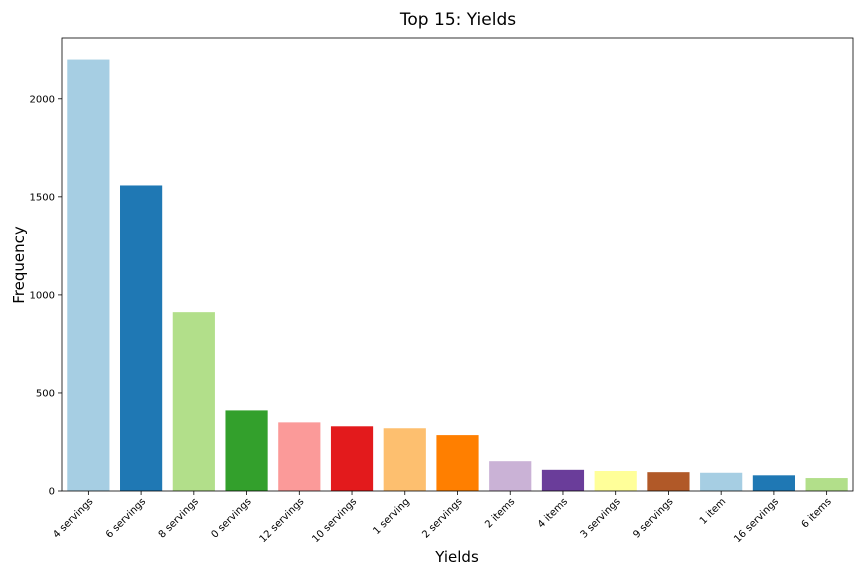 The image size is (864, 576). I want to click on x-tick-label: 1 serving, so click(391, 516).